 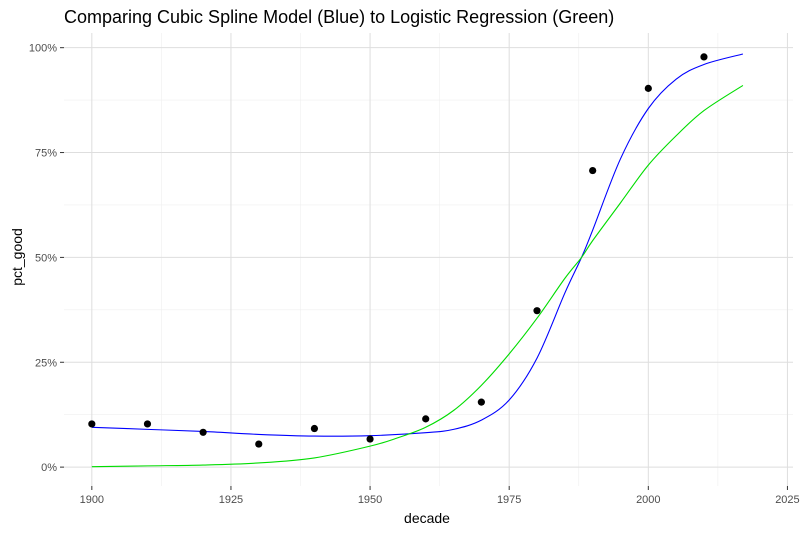 I want to click on x-tick-label: 1950, so click(x=370, y=500).